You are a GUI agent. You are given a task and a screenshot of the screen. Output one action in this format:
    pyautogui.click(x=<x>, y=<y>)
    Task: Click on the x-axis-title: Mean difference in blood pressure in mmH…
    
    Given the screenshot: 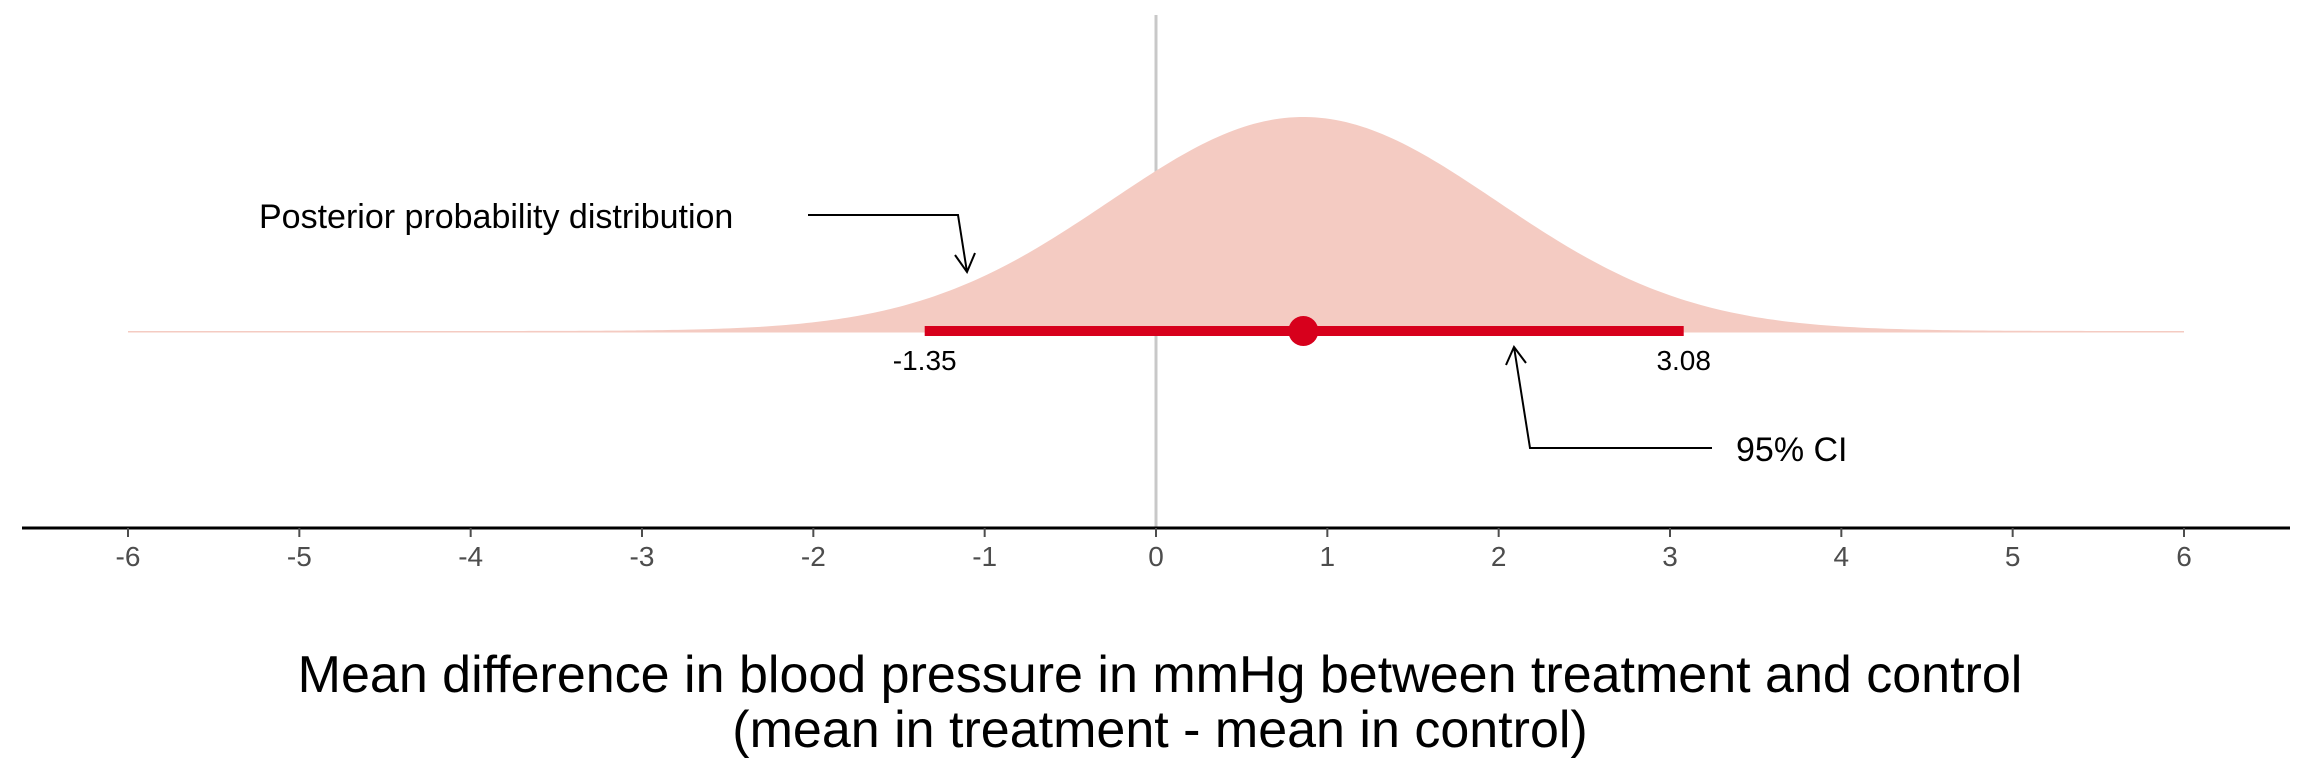 What is the action you would take?
    pyautogui.click(x=1160, y=675)
    